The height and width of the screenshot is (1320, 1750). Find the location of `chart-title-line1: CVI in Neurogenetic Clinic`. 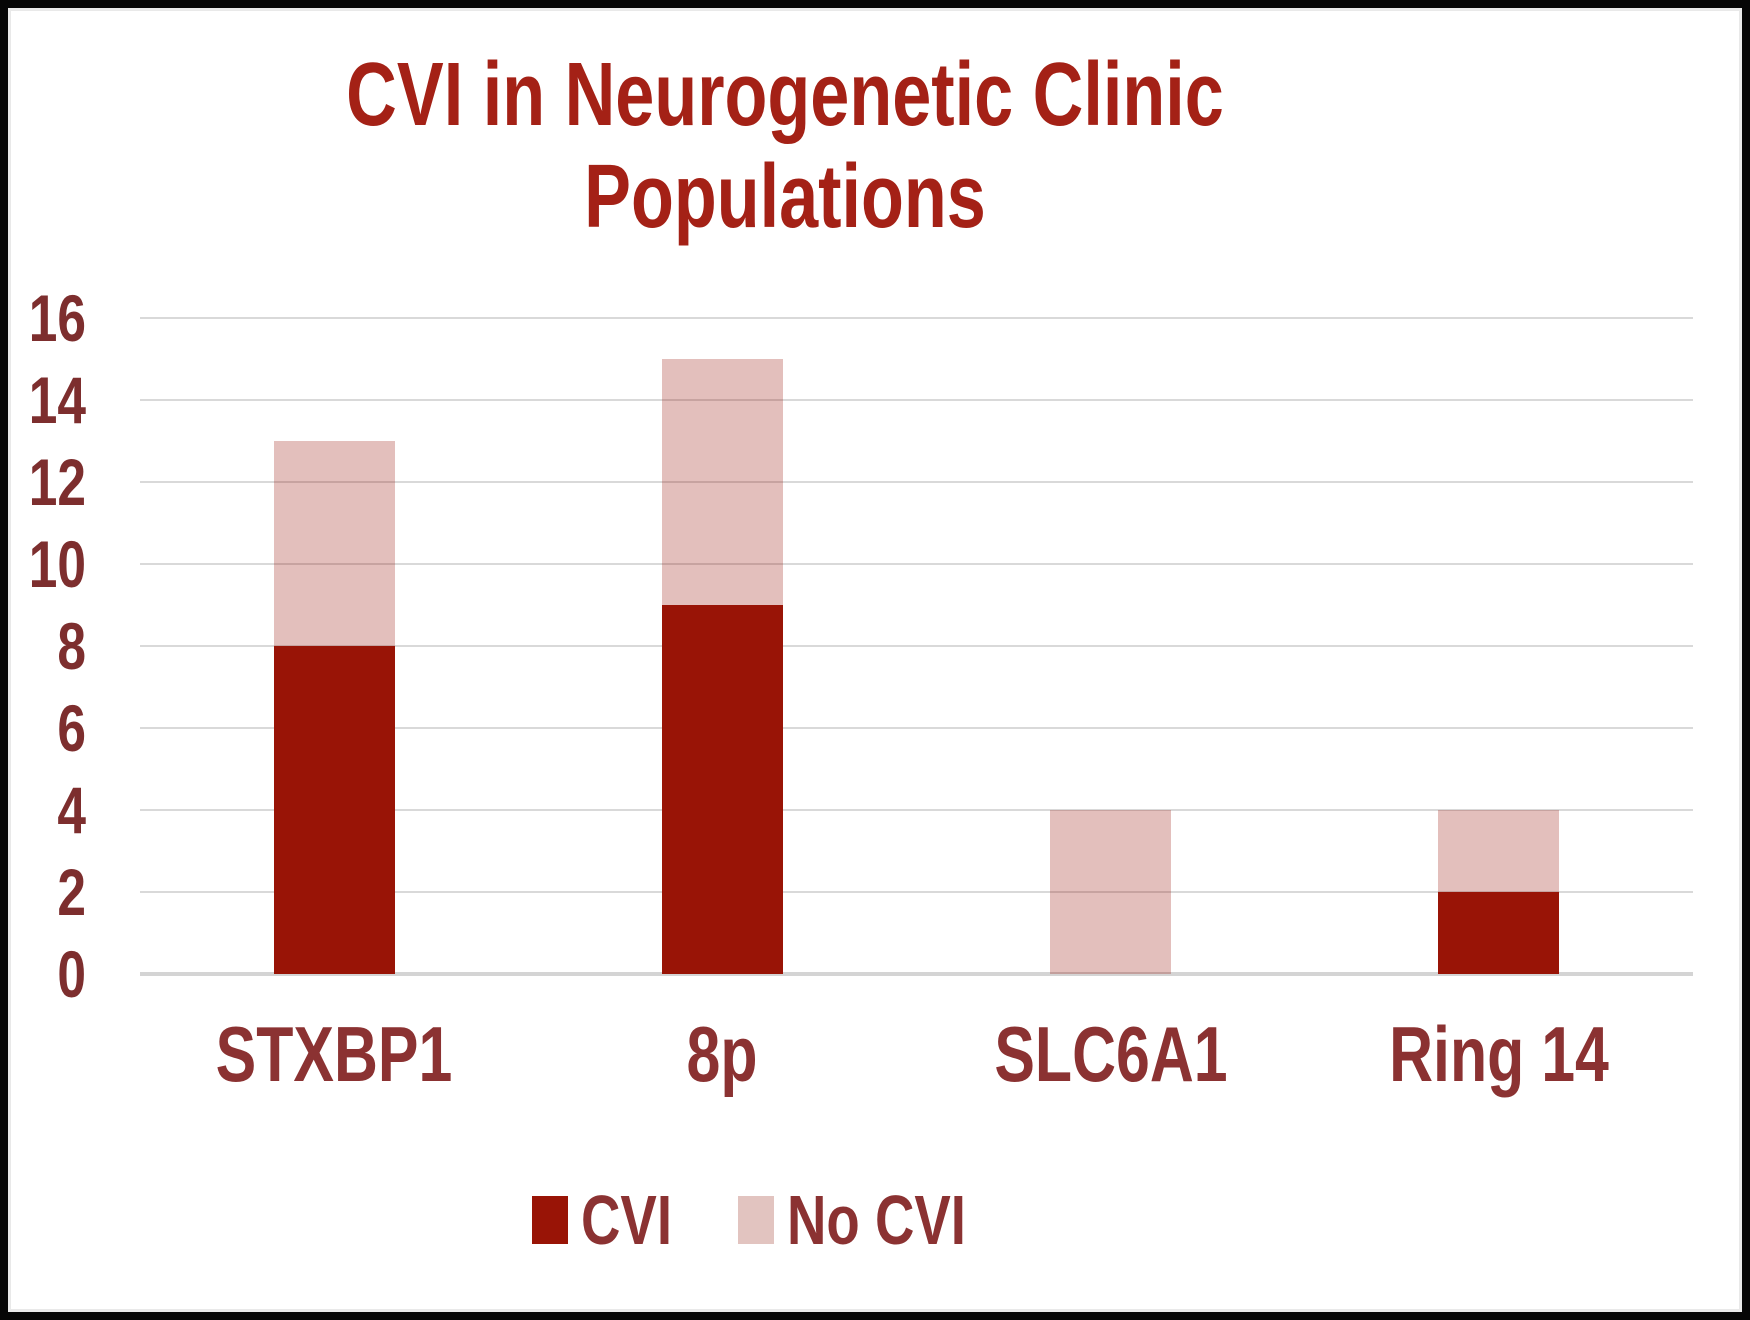

chart-title-line1: CVI in Neurogenetic Clinic is located at coordinates (785, 95).